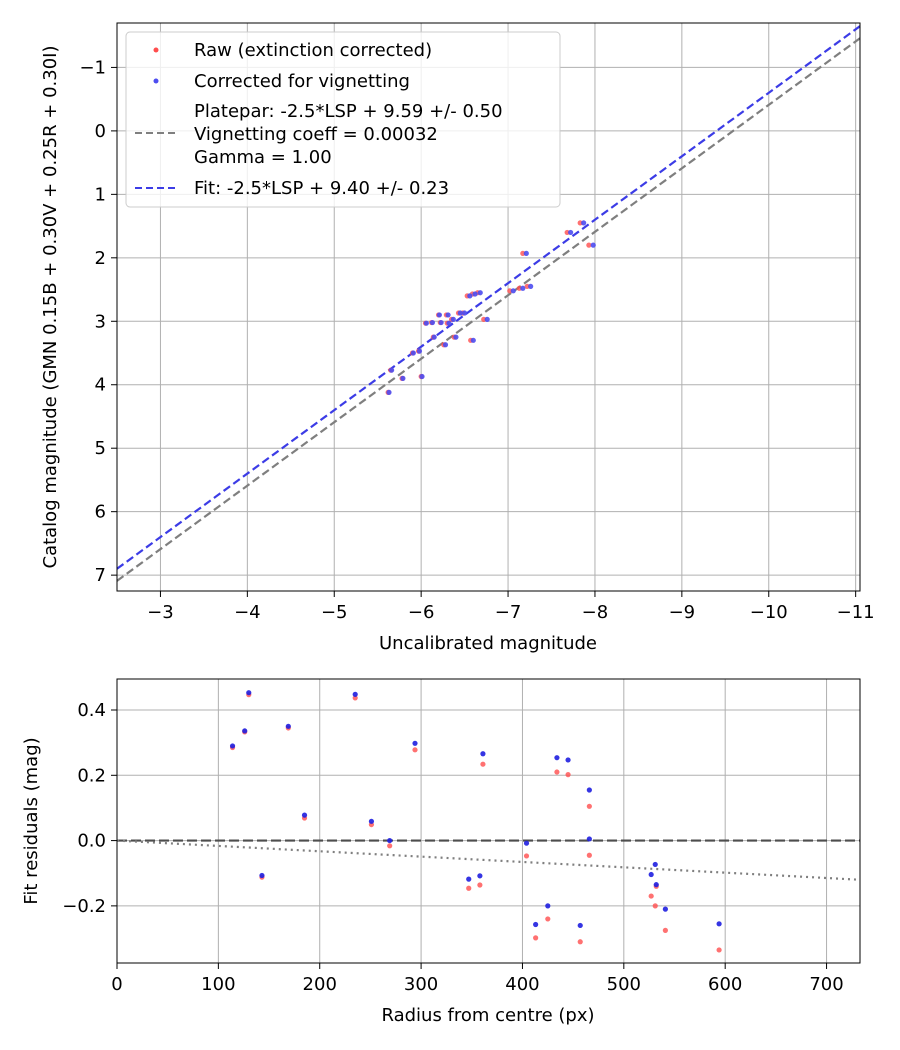  What do you see at coordinates (247, 612) in the screenshot?
I see `top-x-tick-label: −4` at bounding box center [247, 612].